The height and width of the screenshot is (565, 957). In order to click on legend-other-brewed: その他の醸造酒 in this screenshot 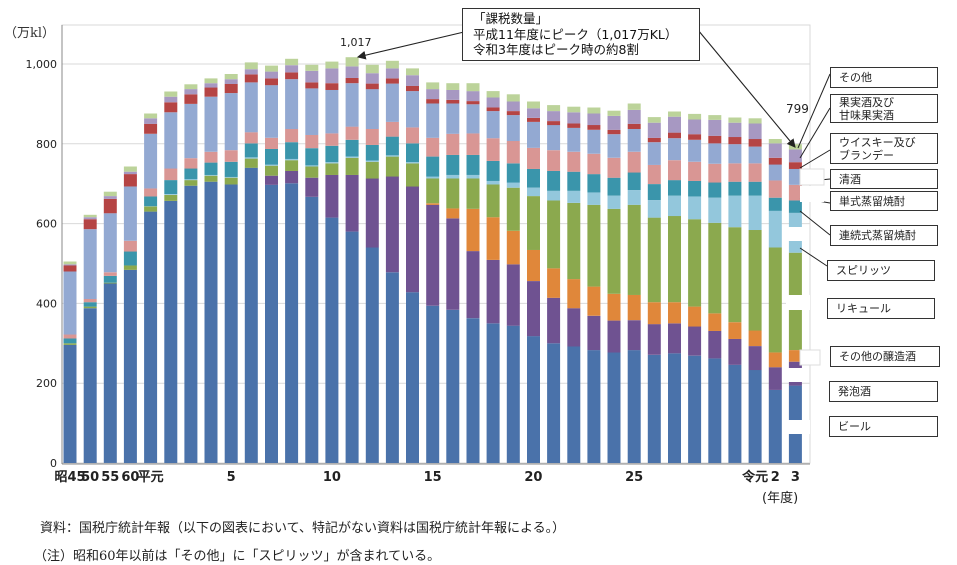, I will do `click(885, 356)`.